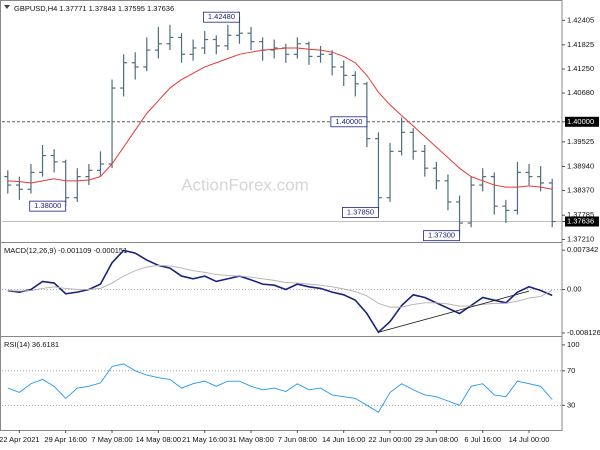  What do you see at coordinates (245, 184) in the screenshot?
I see `watermark: ActionForex.com` at bounding box center [245, 184].